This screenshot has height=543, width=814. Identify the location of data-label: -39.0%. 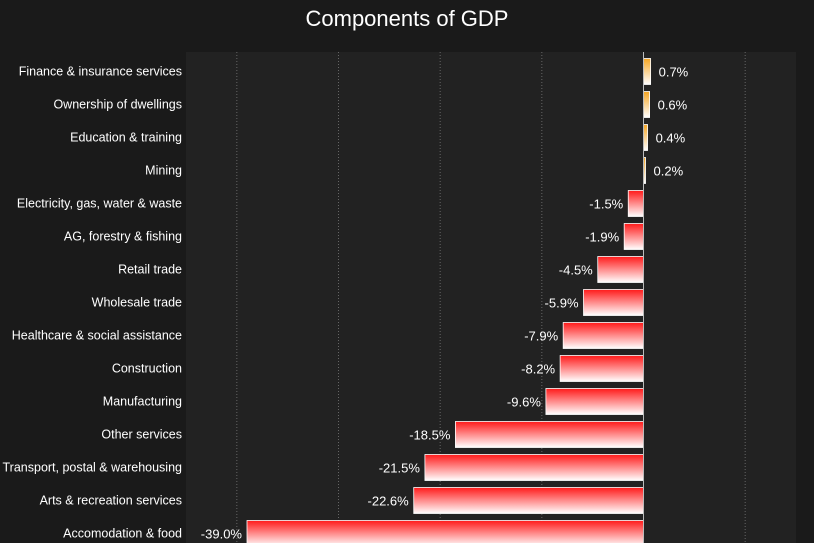
(222, 534).